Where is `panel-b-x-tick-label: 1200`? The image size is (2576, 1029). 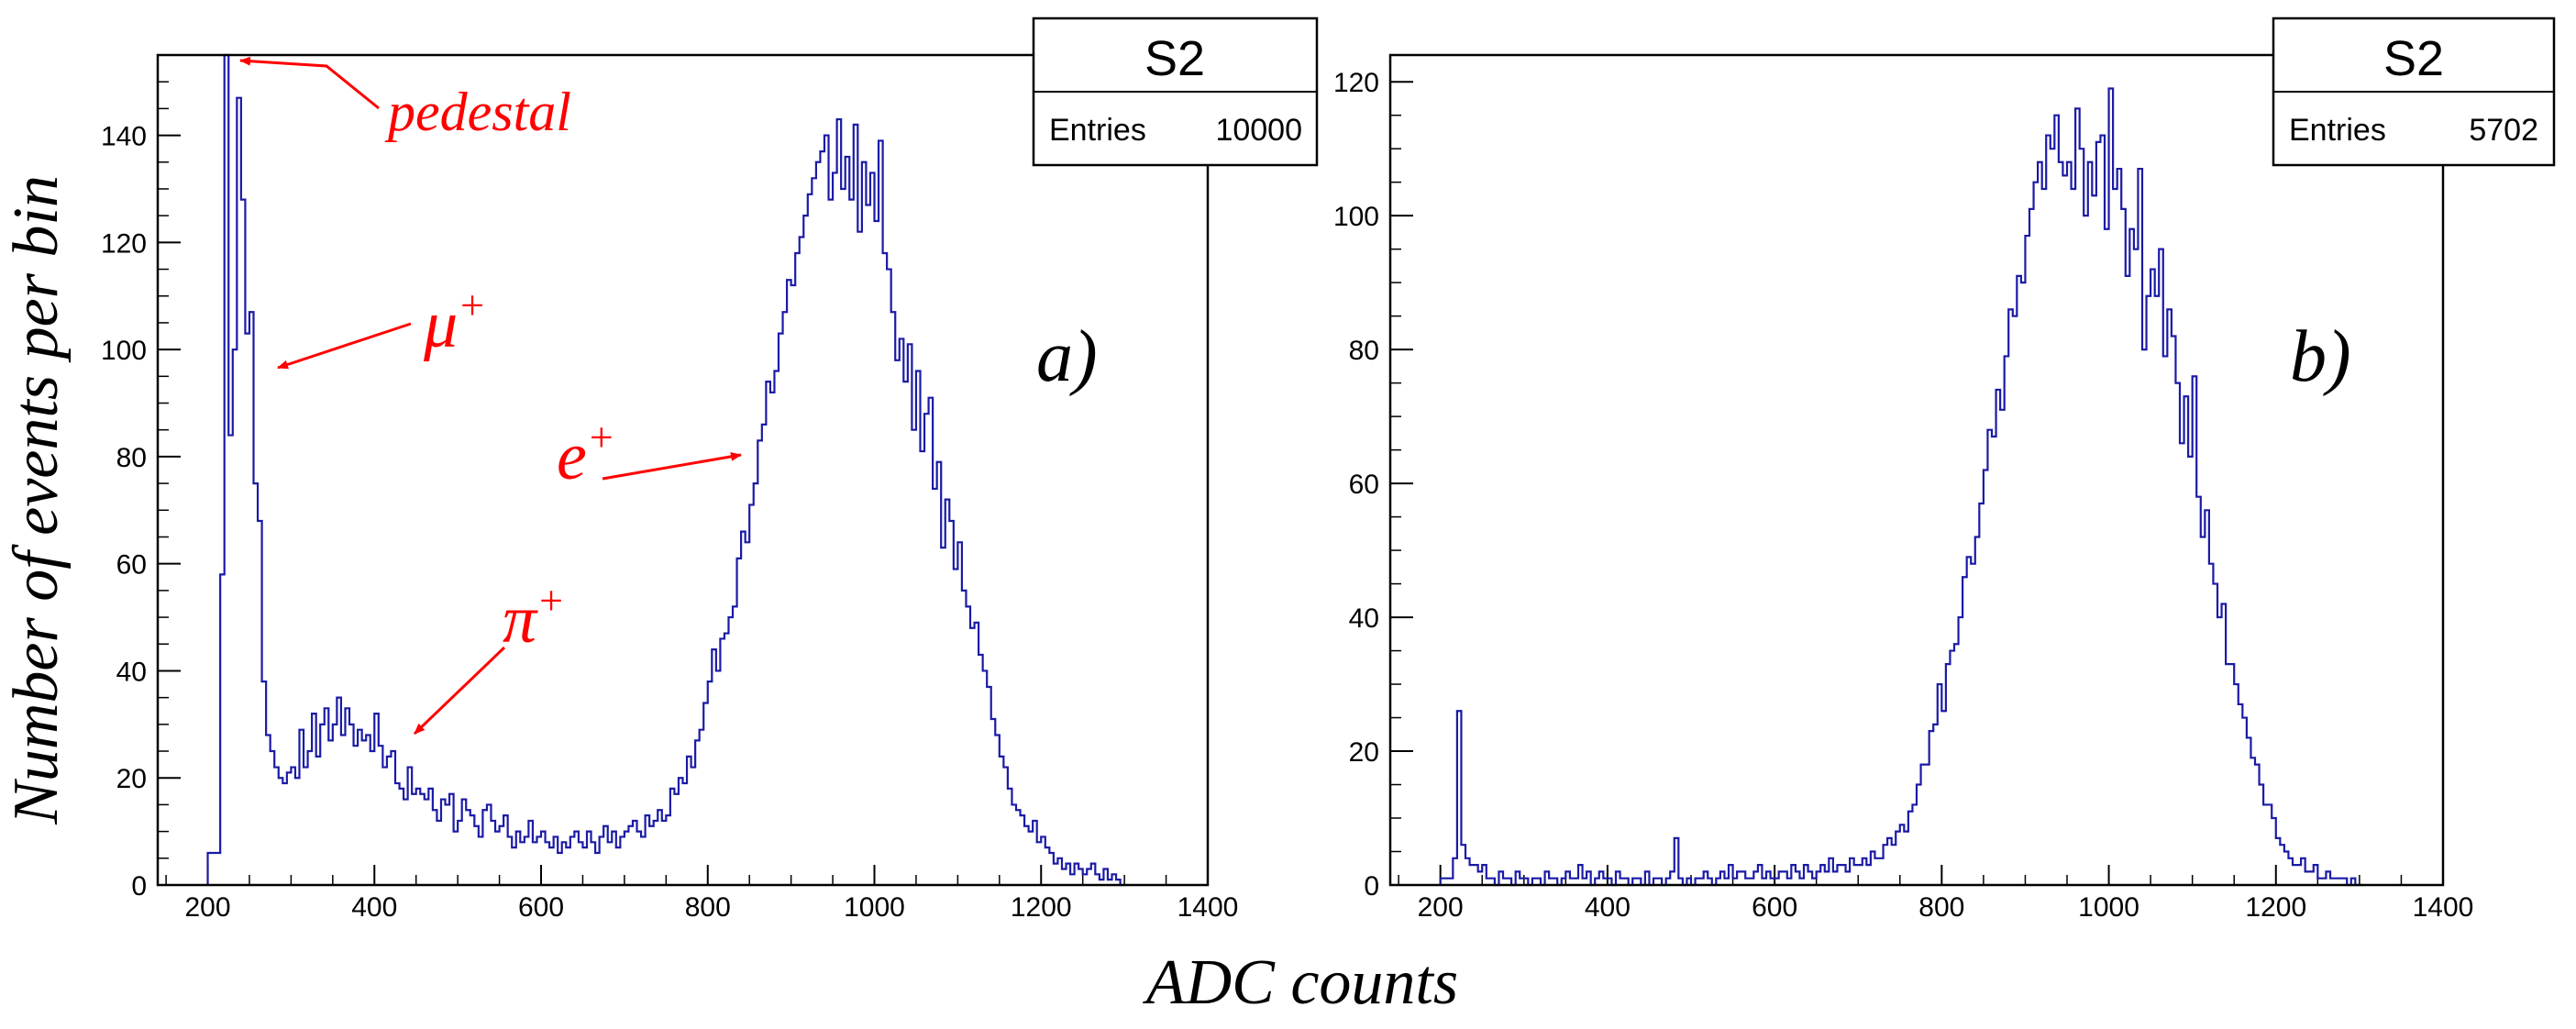
panel-b-x-tick-label: 1200 is located at coordinates (2275, 907).